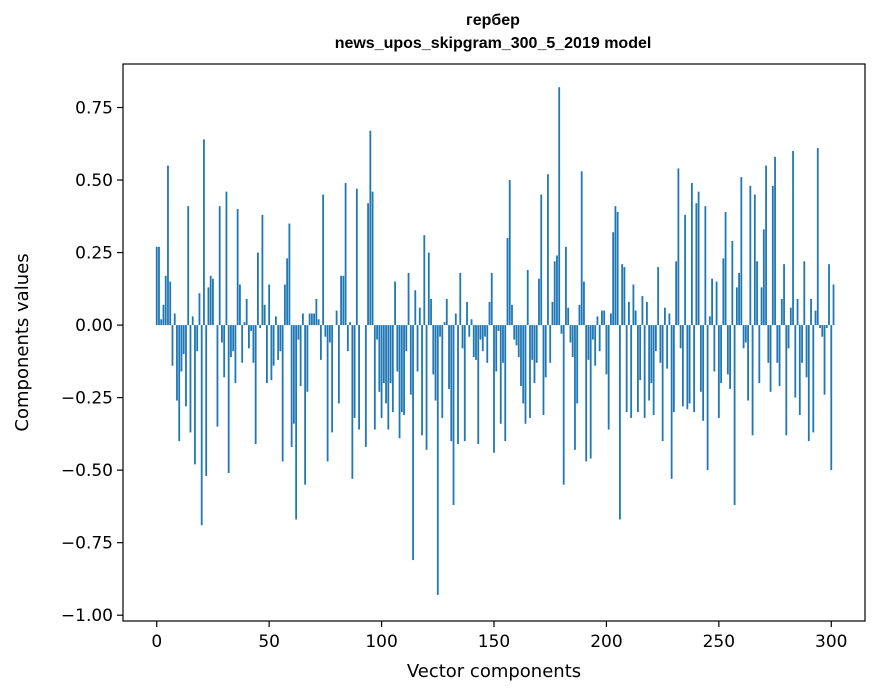 The height and width of the screenshot is (696, 880). Describe the element at coordinates (606, 642) in the screenshot. I see `x-tick-label: 200` at that location.